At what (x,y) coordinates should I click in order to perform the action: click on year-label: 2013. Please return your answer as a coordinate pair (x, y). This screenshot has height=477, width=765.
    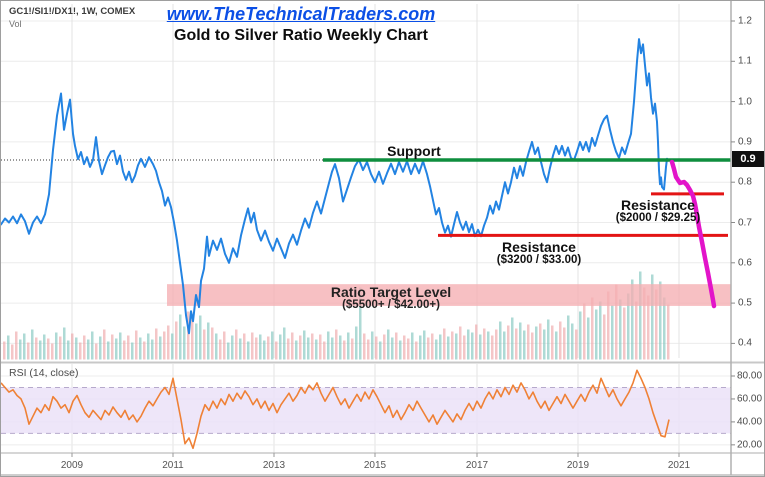
    Looking at the image, I should click on (274, 465).